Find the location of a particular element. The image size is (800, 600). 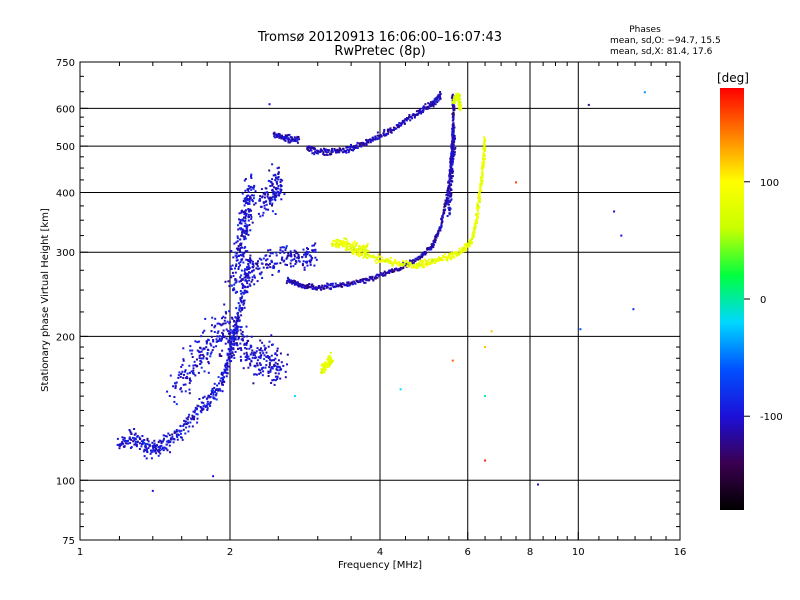

y-tick-label: 100 is located at coordinates (65, 481).